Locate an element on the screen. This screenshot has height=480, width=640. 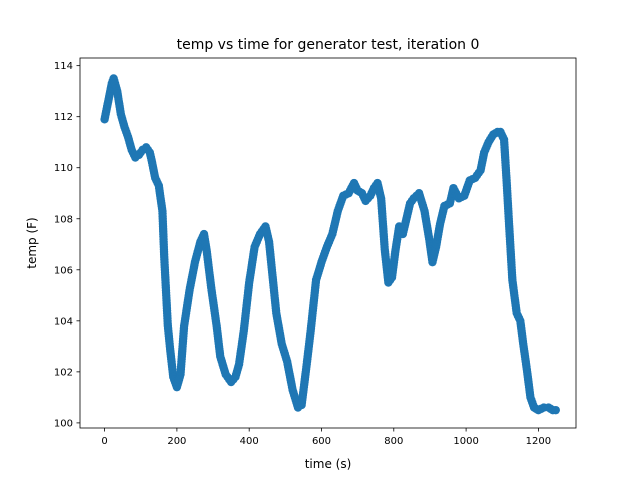
x-tick-label: 1000 is located at coordinates (465, 441).